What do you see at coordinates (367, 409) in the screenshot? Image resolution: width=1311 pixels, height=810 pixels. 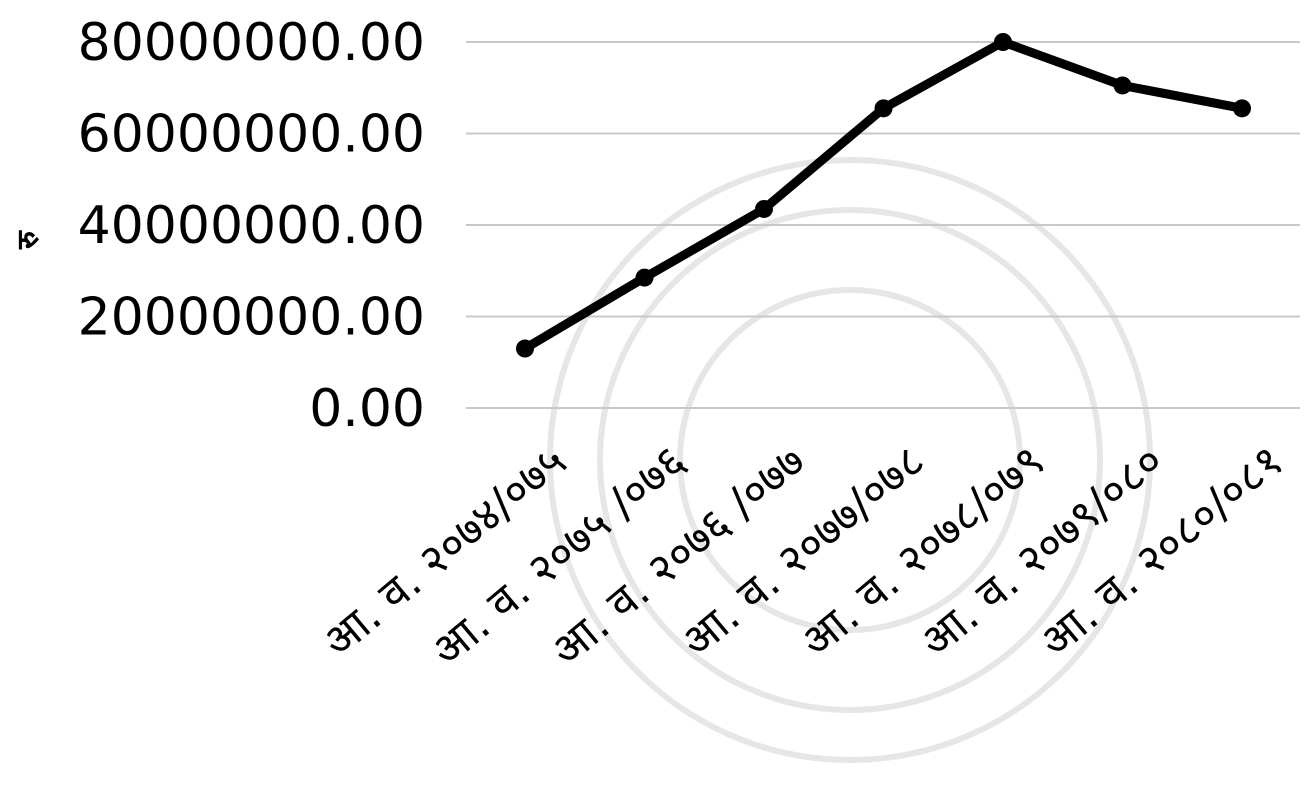 I see `y-tick-label: 0.00` at bounding box center [367, 409].